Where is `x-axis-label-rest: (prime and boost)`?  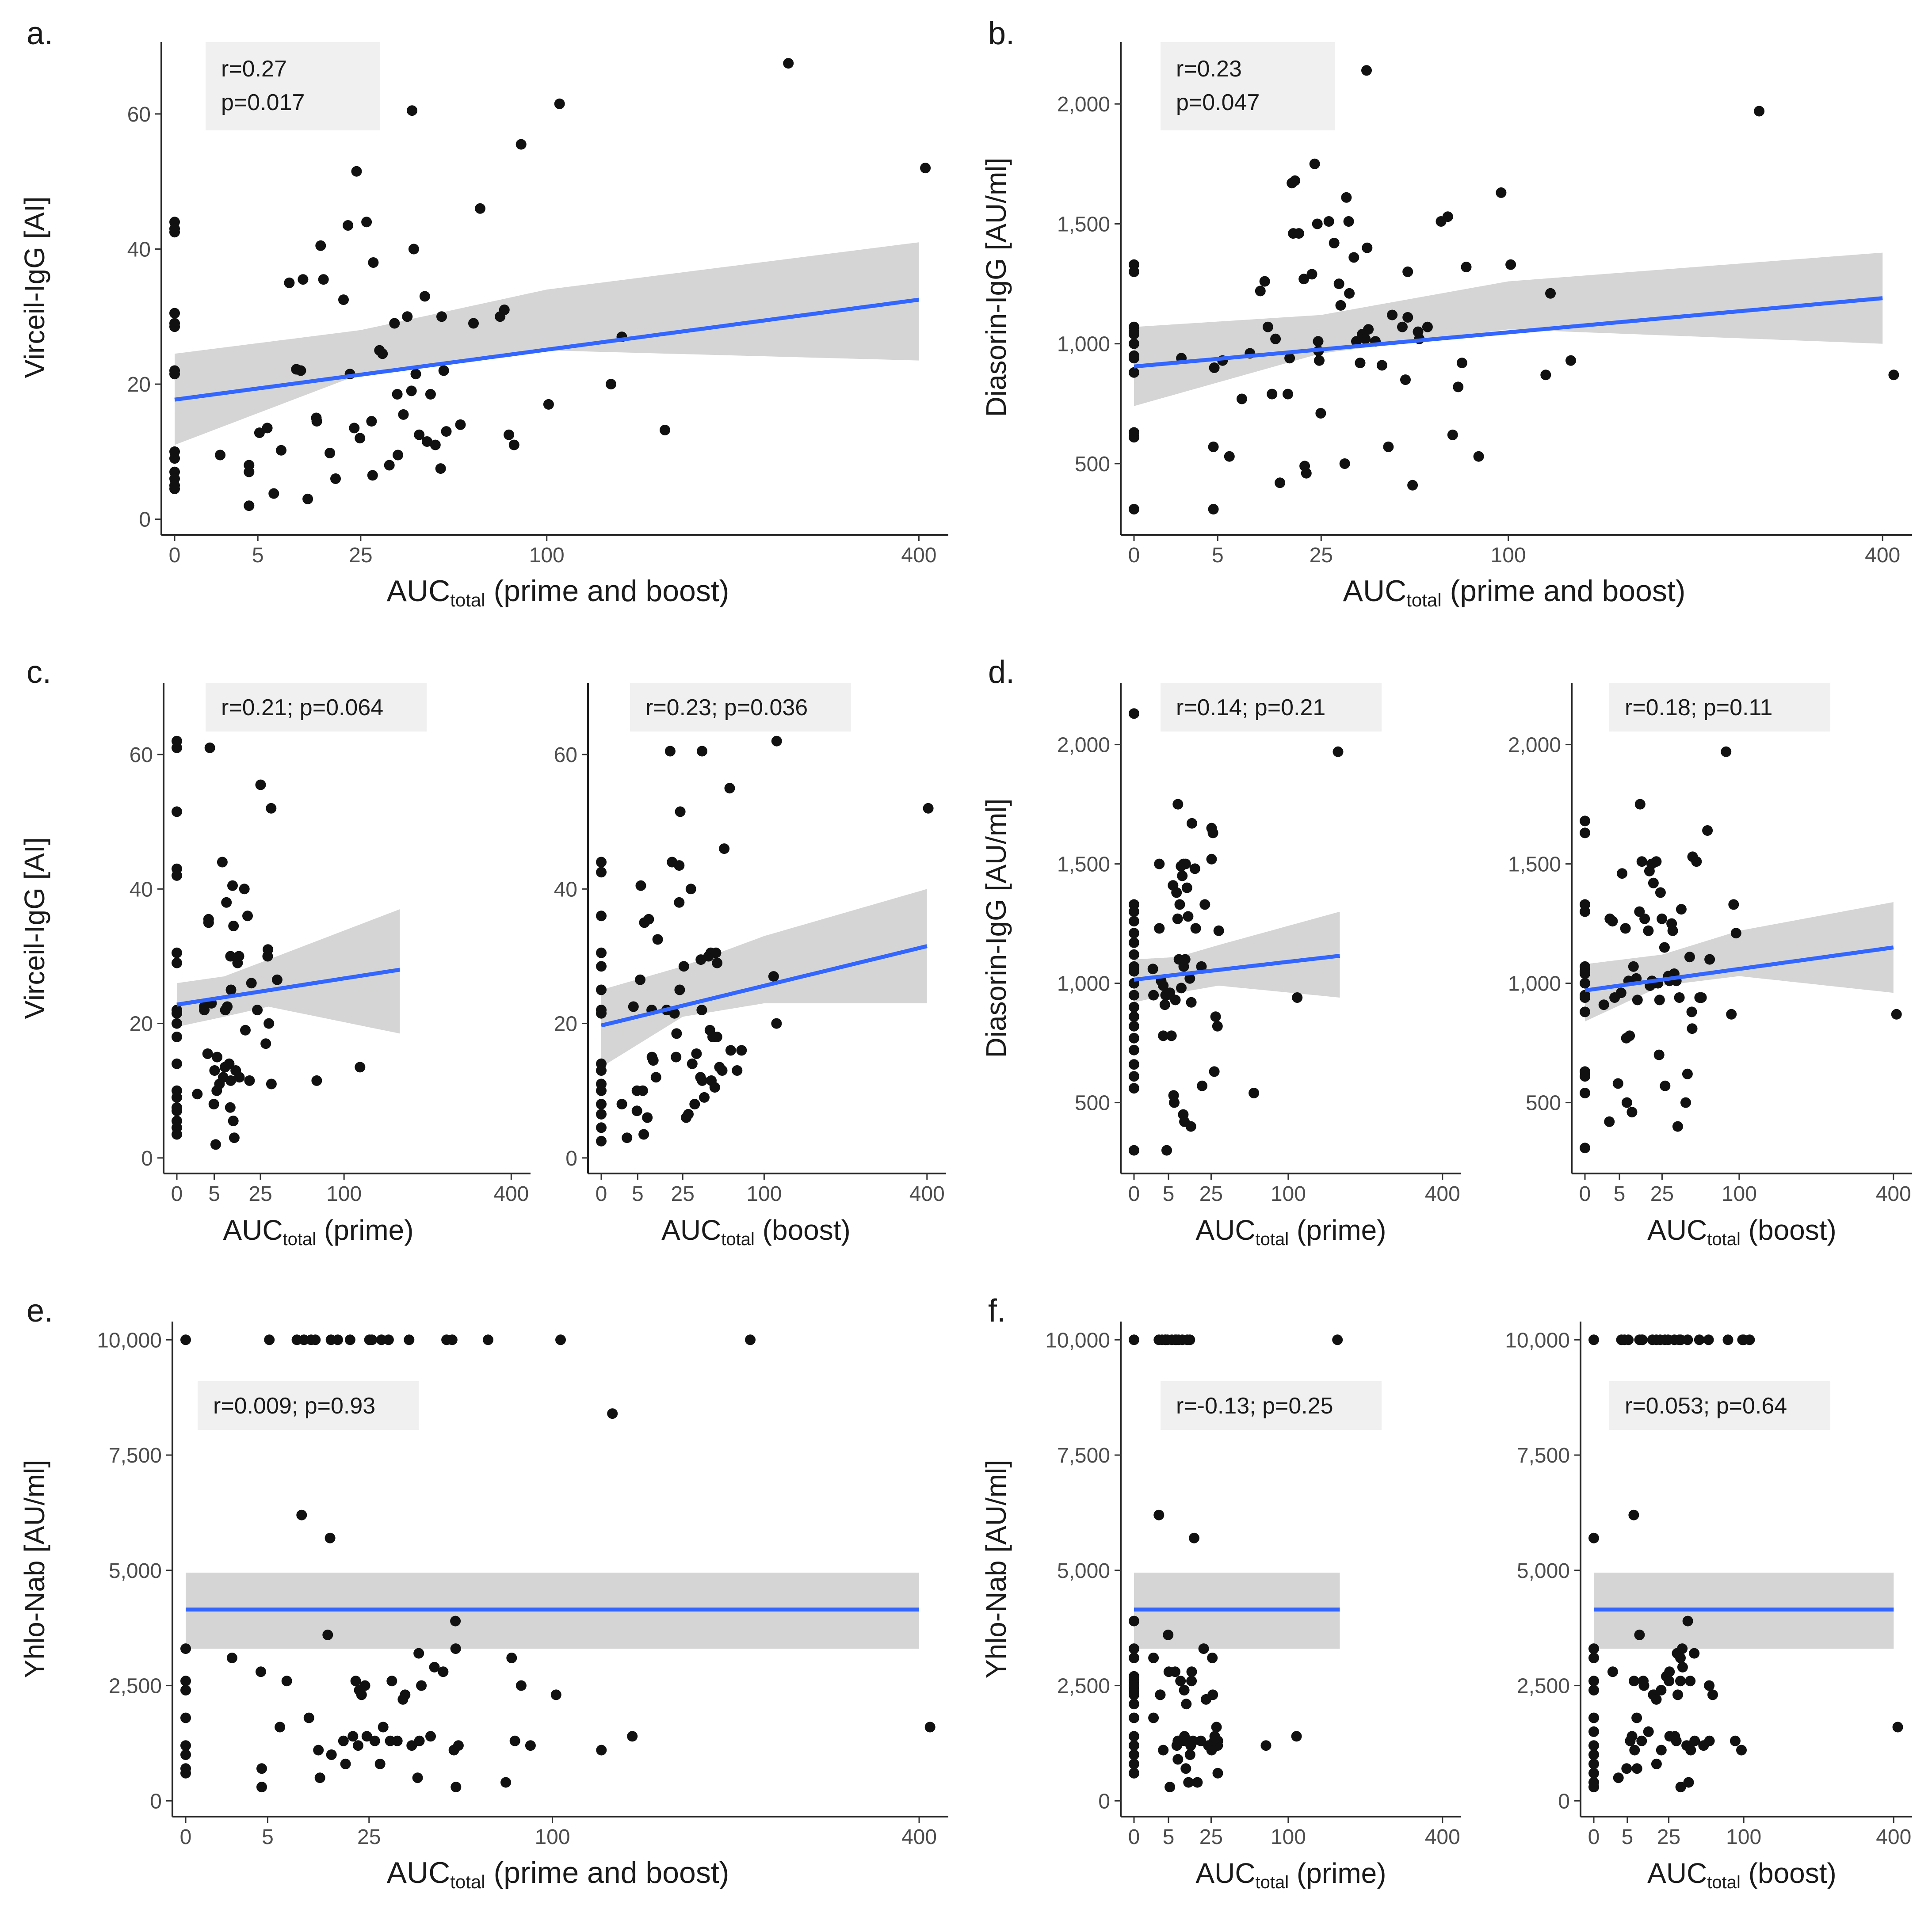 x-axis-label-rest: (prime and boost) is located at coordinates (607, 1873).